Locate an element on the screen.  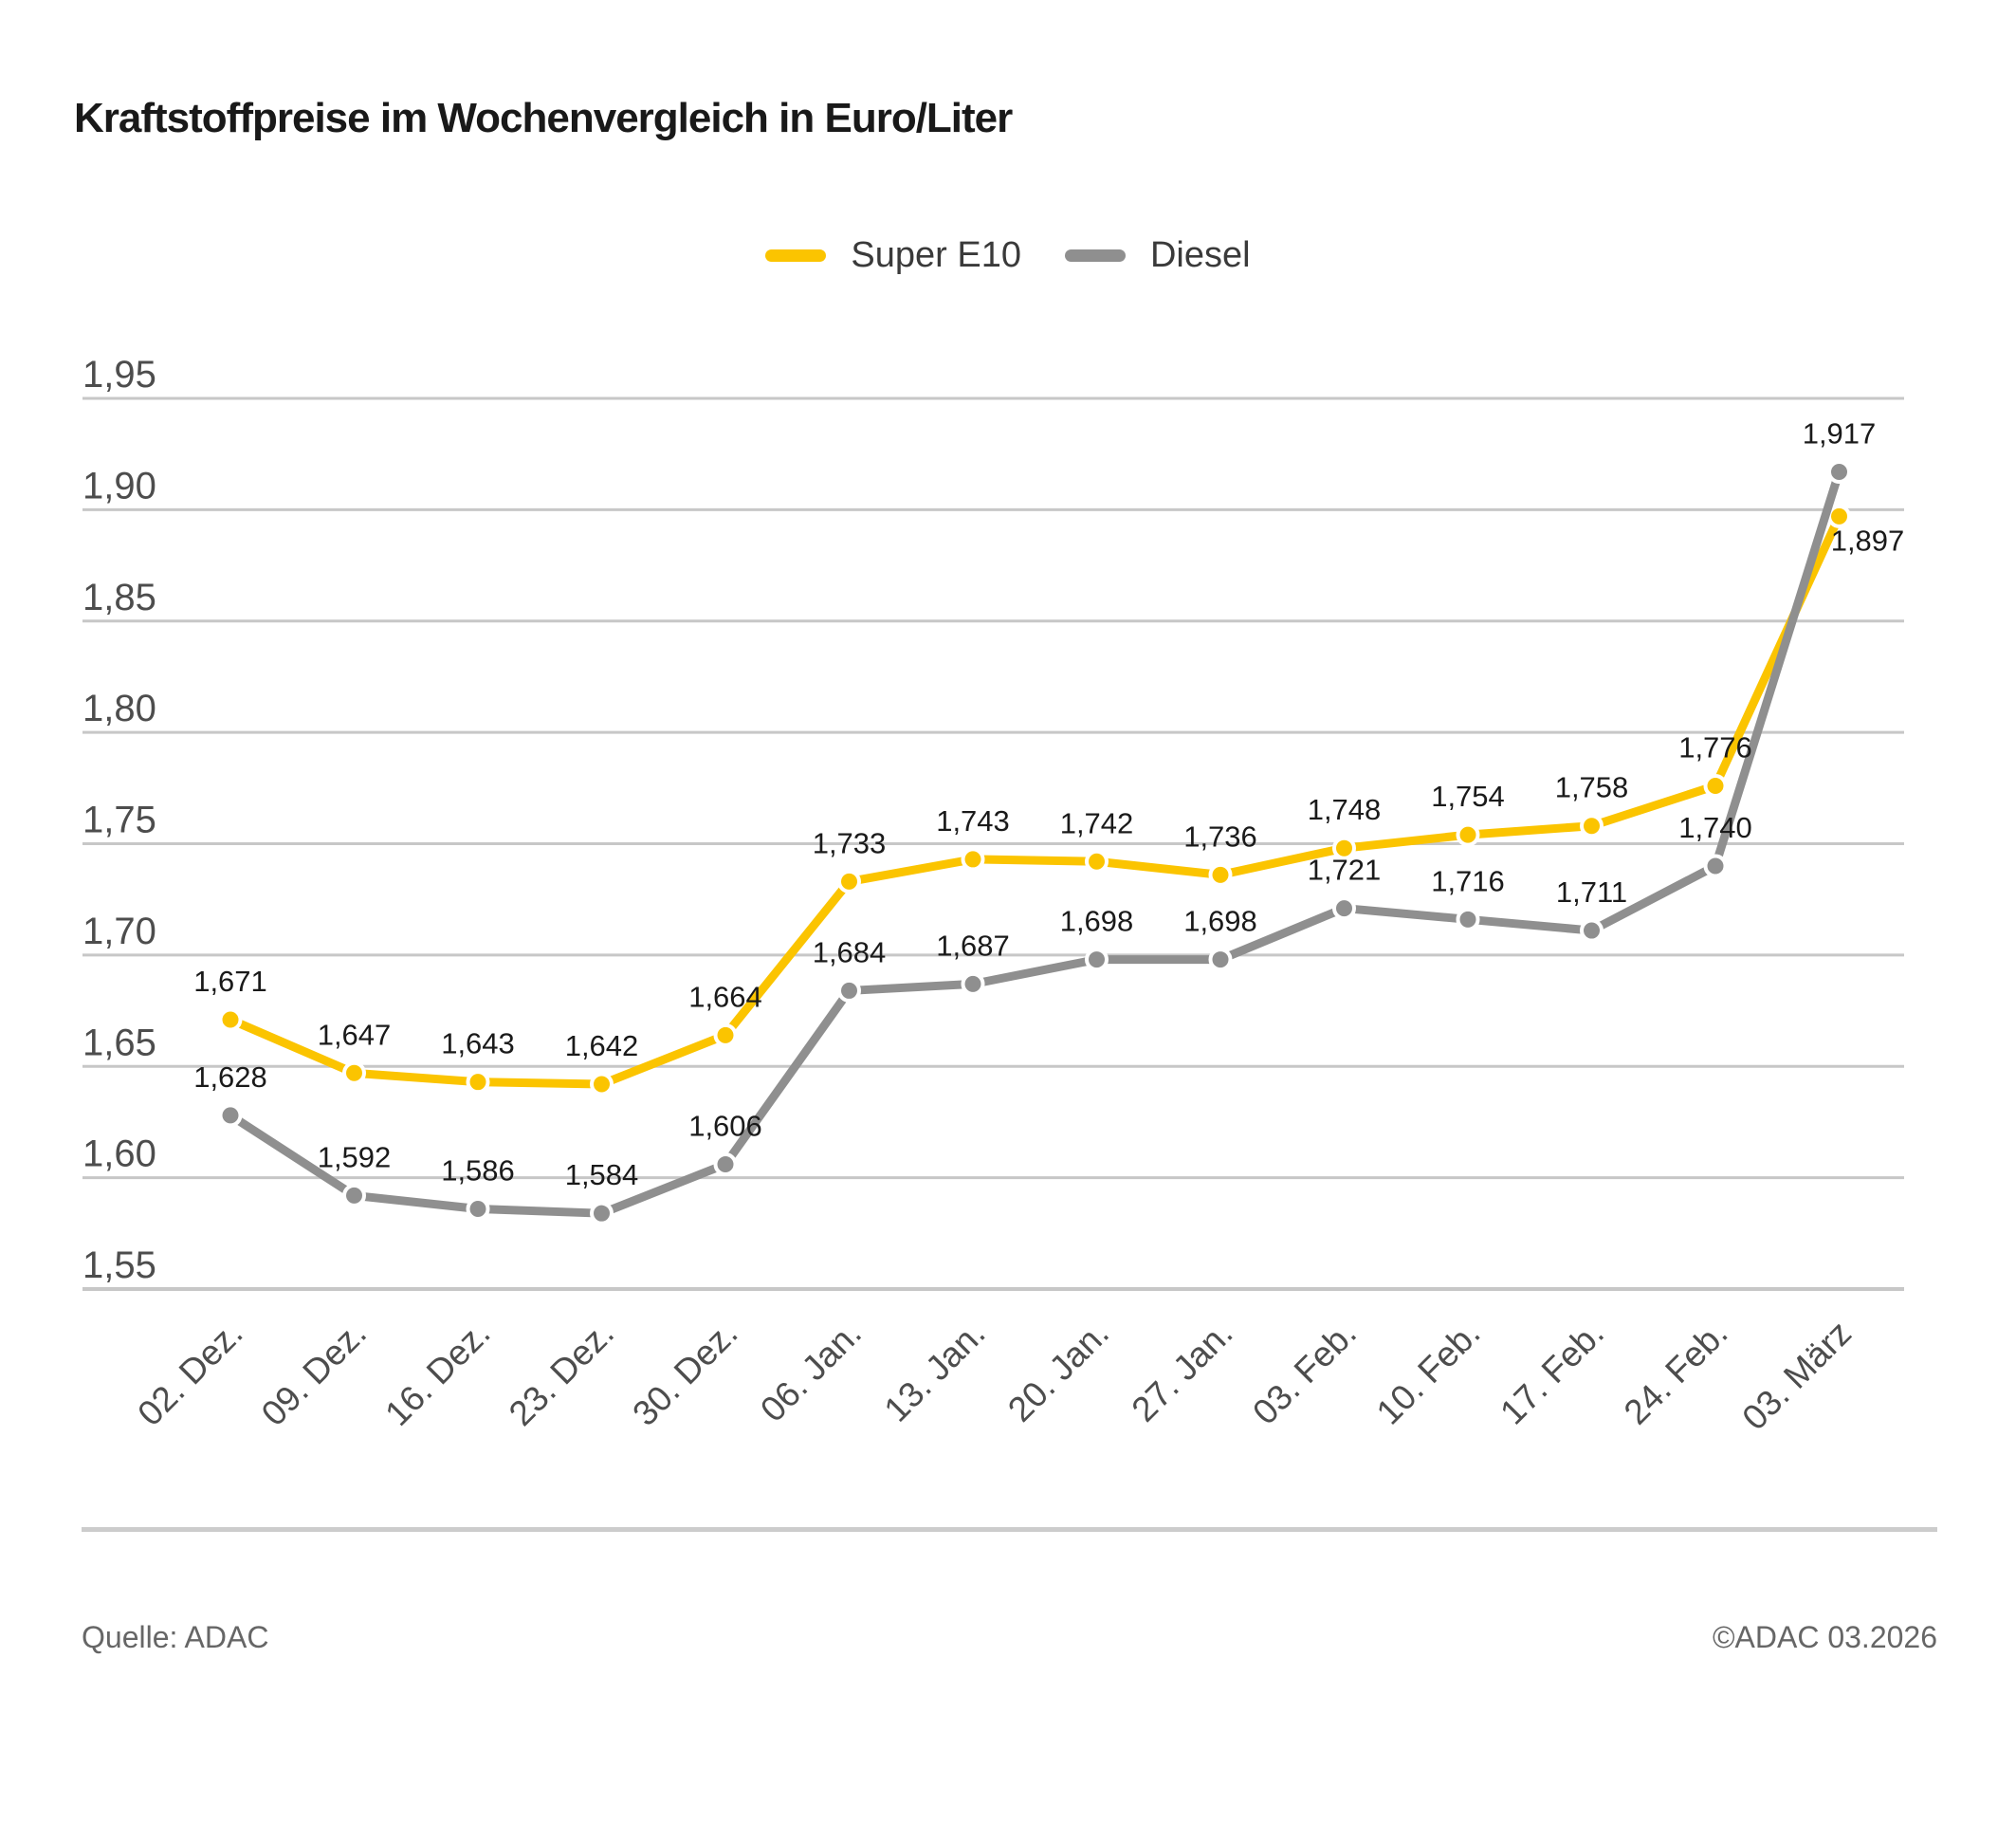
y-tick-label: 1,85 is located at coordinates (119, 597).